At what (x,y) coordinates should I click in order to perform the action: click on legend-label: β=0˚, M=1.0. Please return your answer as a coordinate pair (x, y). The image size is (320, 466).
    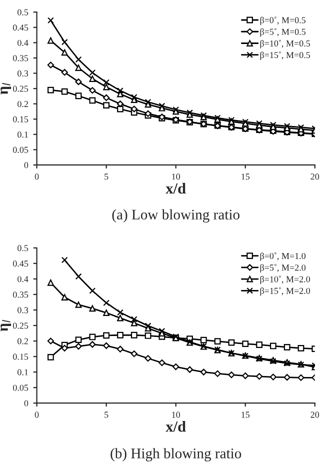
    Looking at the image, I should click on (283, 256).